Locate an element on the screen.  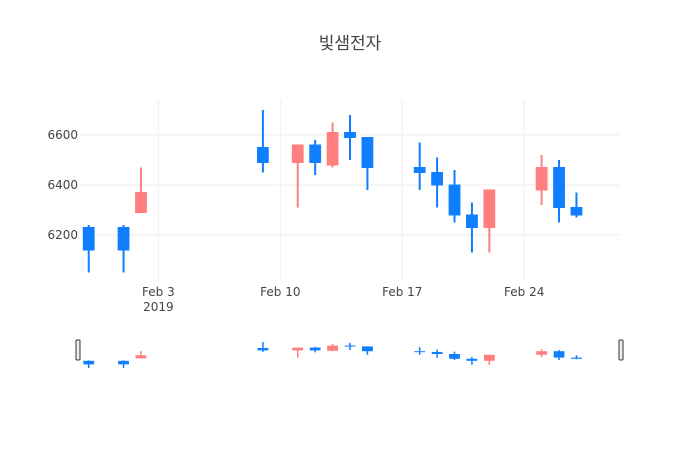
x-tick-label: Feb 24 is located at coordinates (524, 292).